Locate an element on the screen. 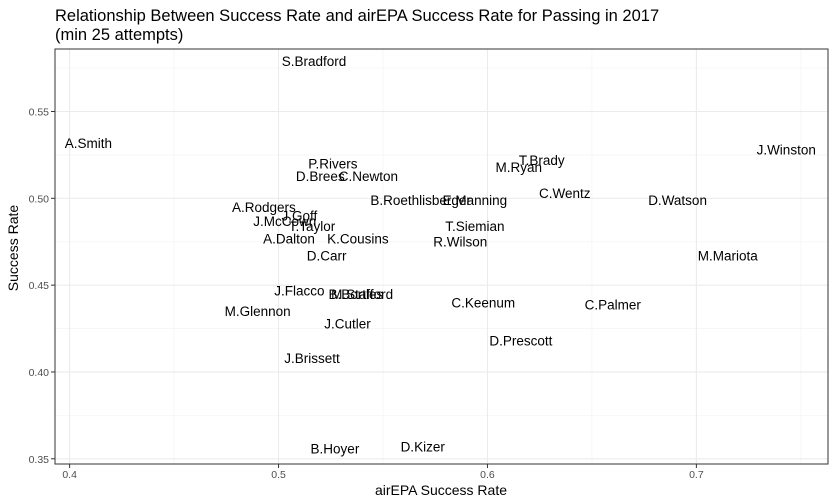 The height and width of the screenshot is (502, 835). point-label: A.Dalton is located at coordinates (289, 238).